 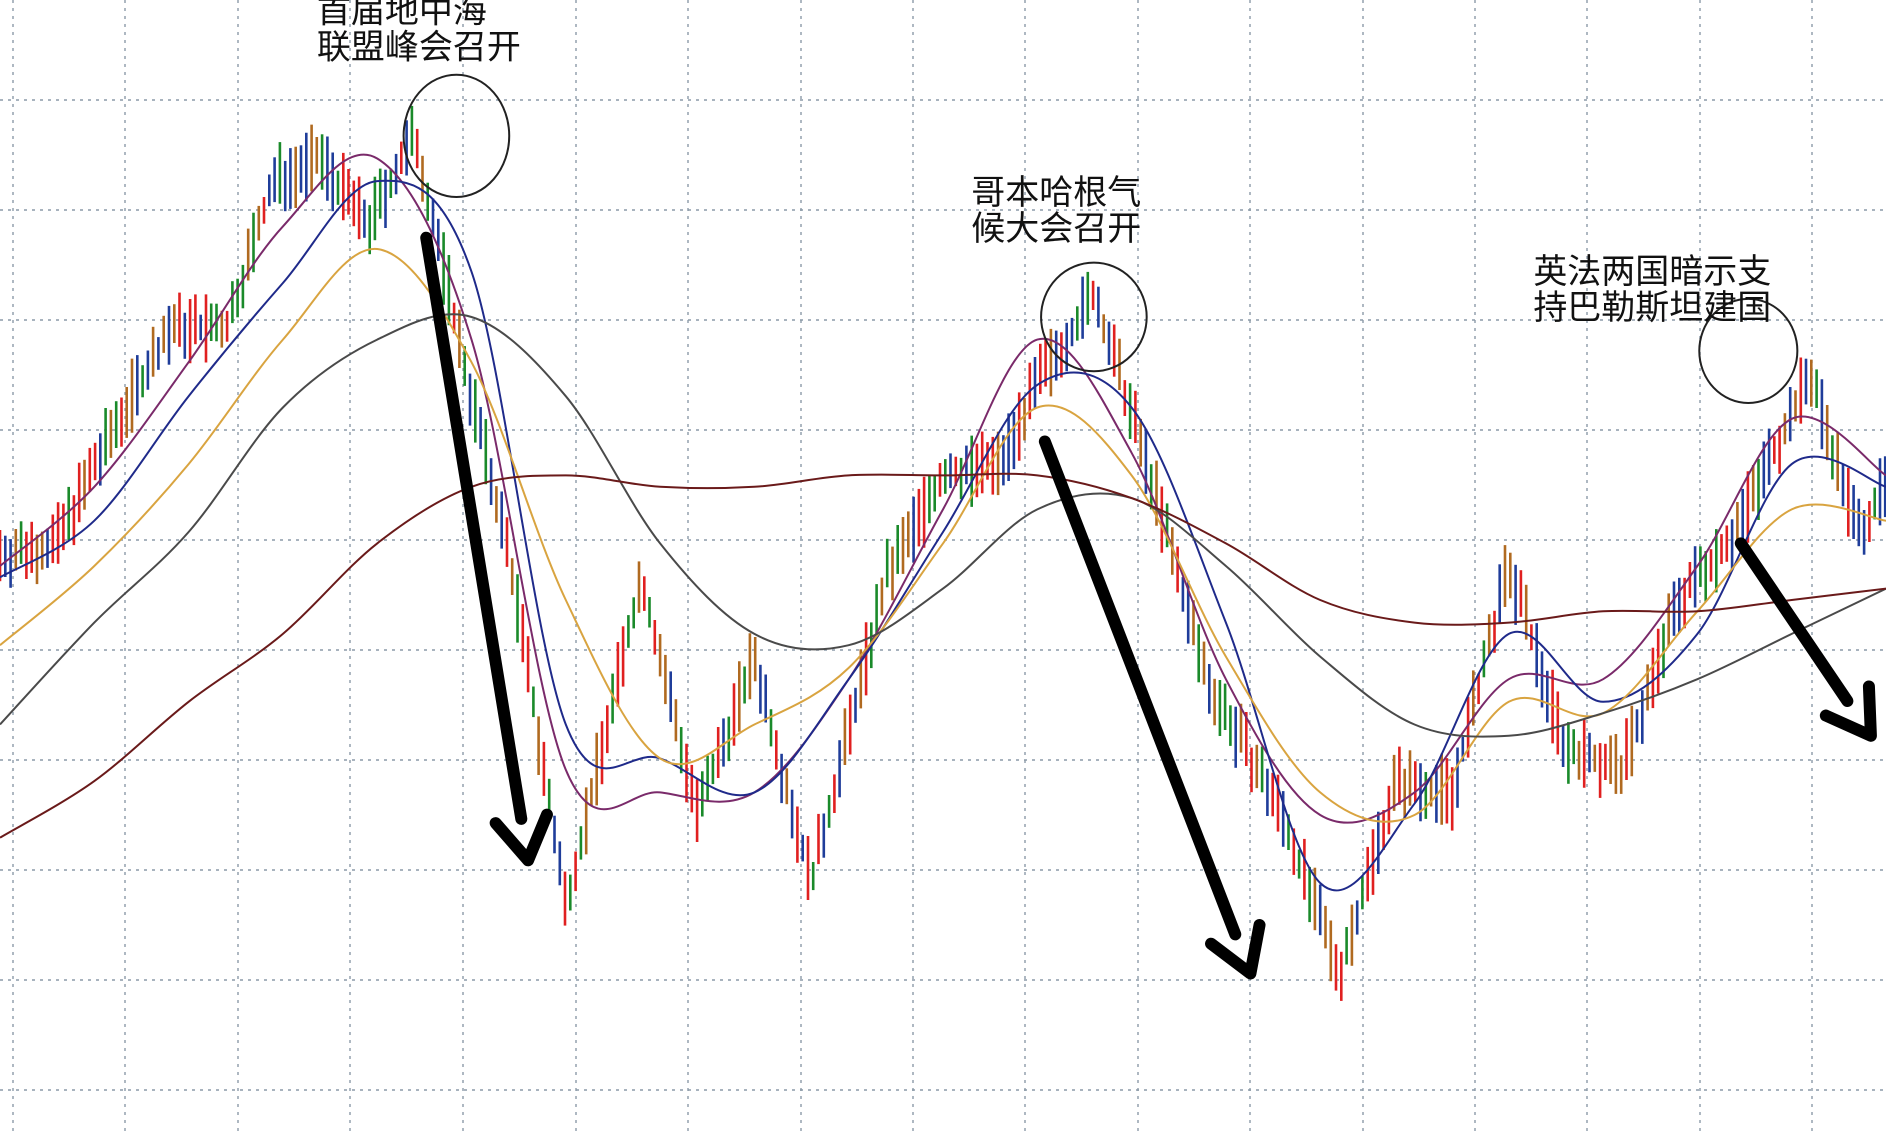 I want to click on annotation-3-line-2: 持巴勒斯坦建国, so click(x=1652, y=308).